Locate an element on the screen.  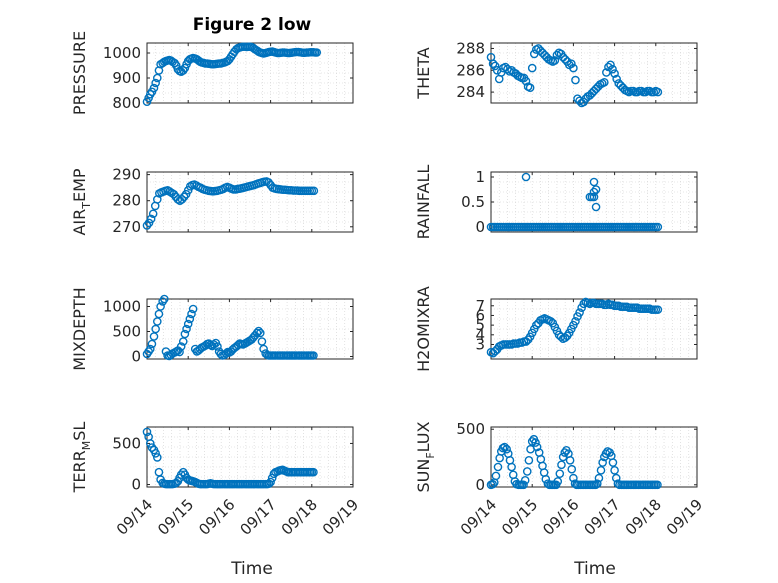
y-tick-label: 4 is located at coordinates (480, 335).